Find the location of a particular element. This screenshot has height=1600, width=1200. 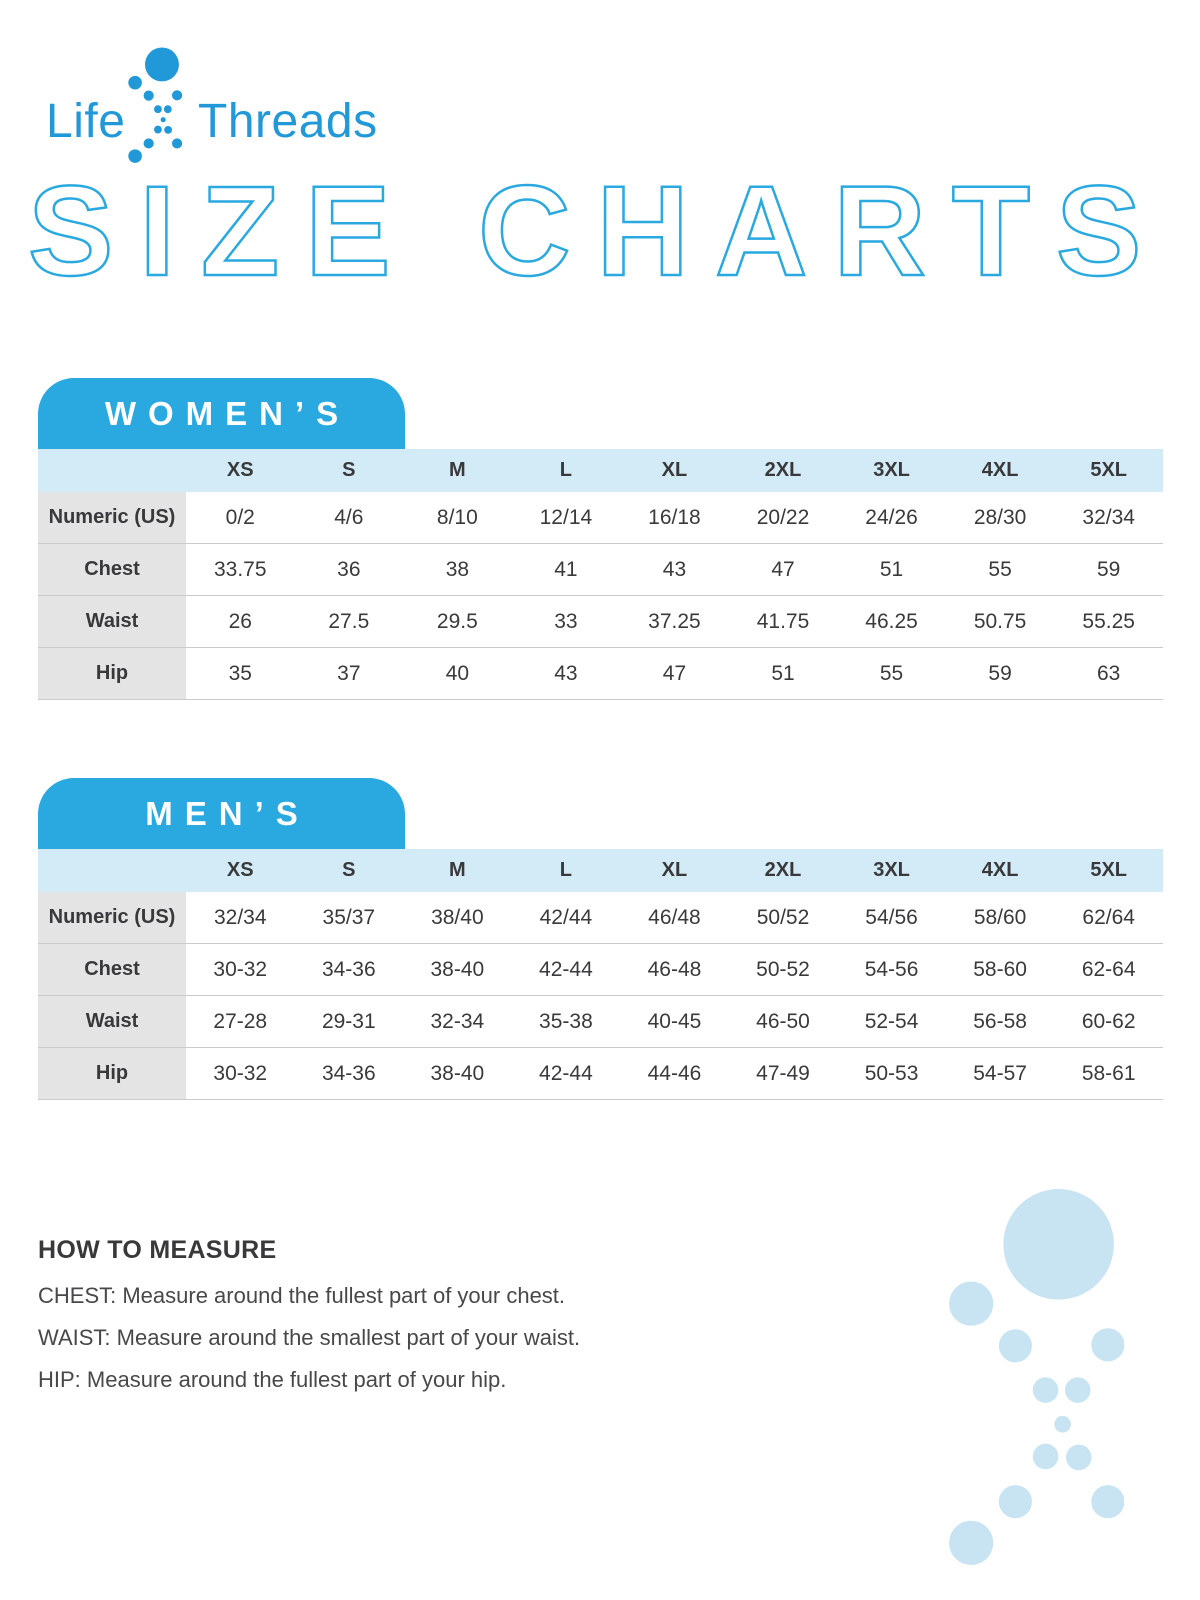

row-label: Numeric (US) is located at coordinates (112, 518).